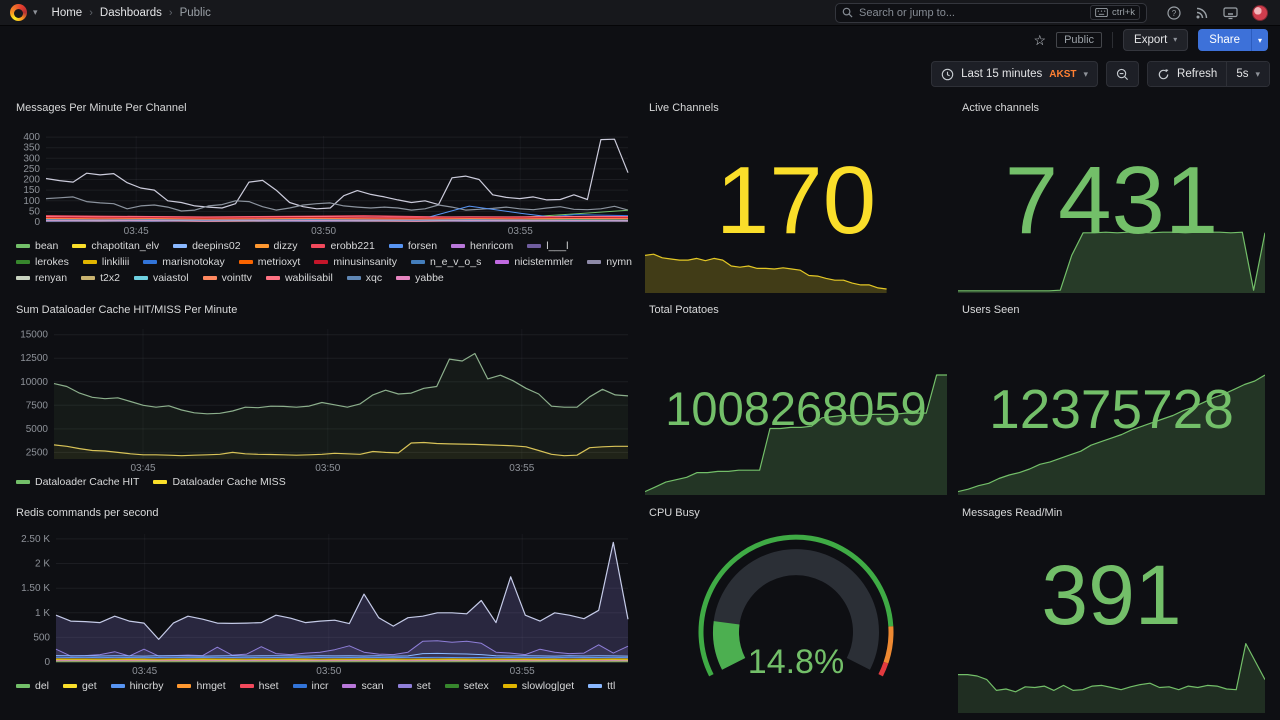  What do you see at coordinates (35, 539) in the screenshot?
I see `svg-text: 2.50 K` at bounding box center [35, 539].